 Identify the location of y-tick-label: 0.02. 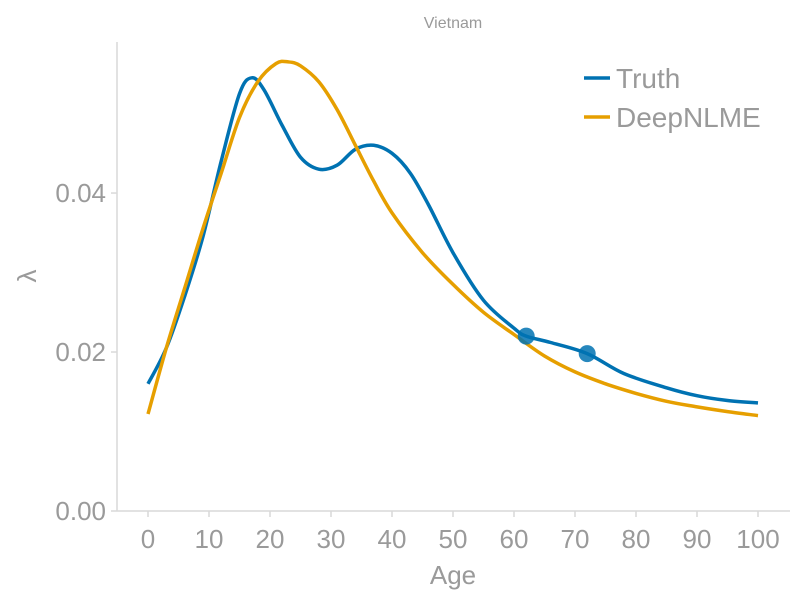
(80, 352).